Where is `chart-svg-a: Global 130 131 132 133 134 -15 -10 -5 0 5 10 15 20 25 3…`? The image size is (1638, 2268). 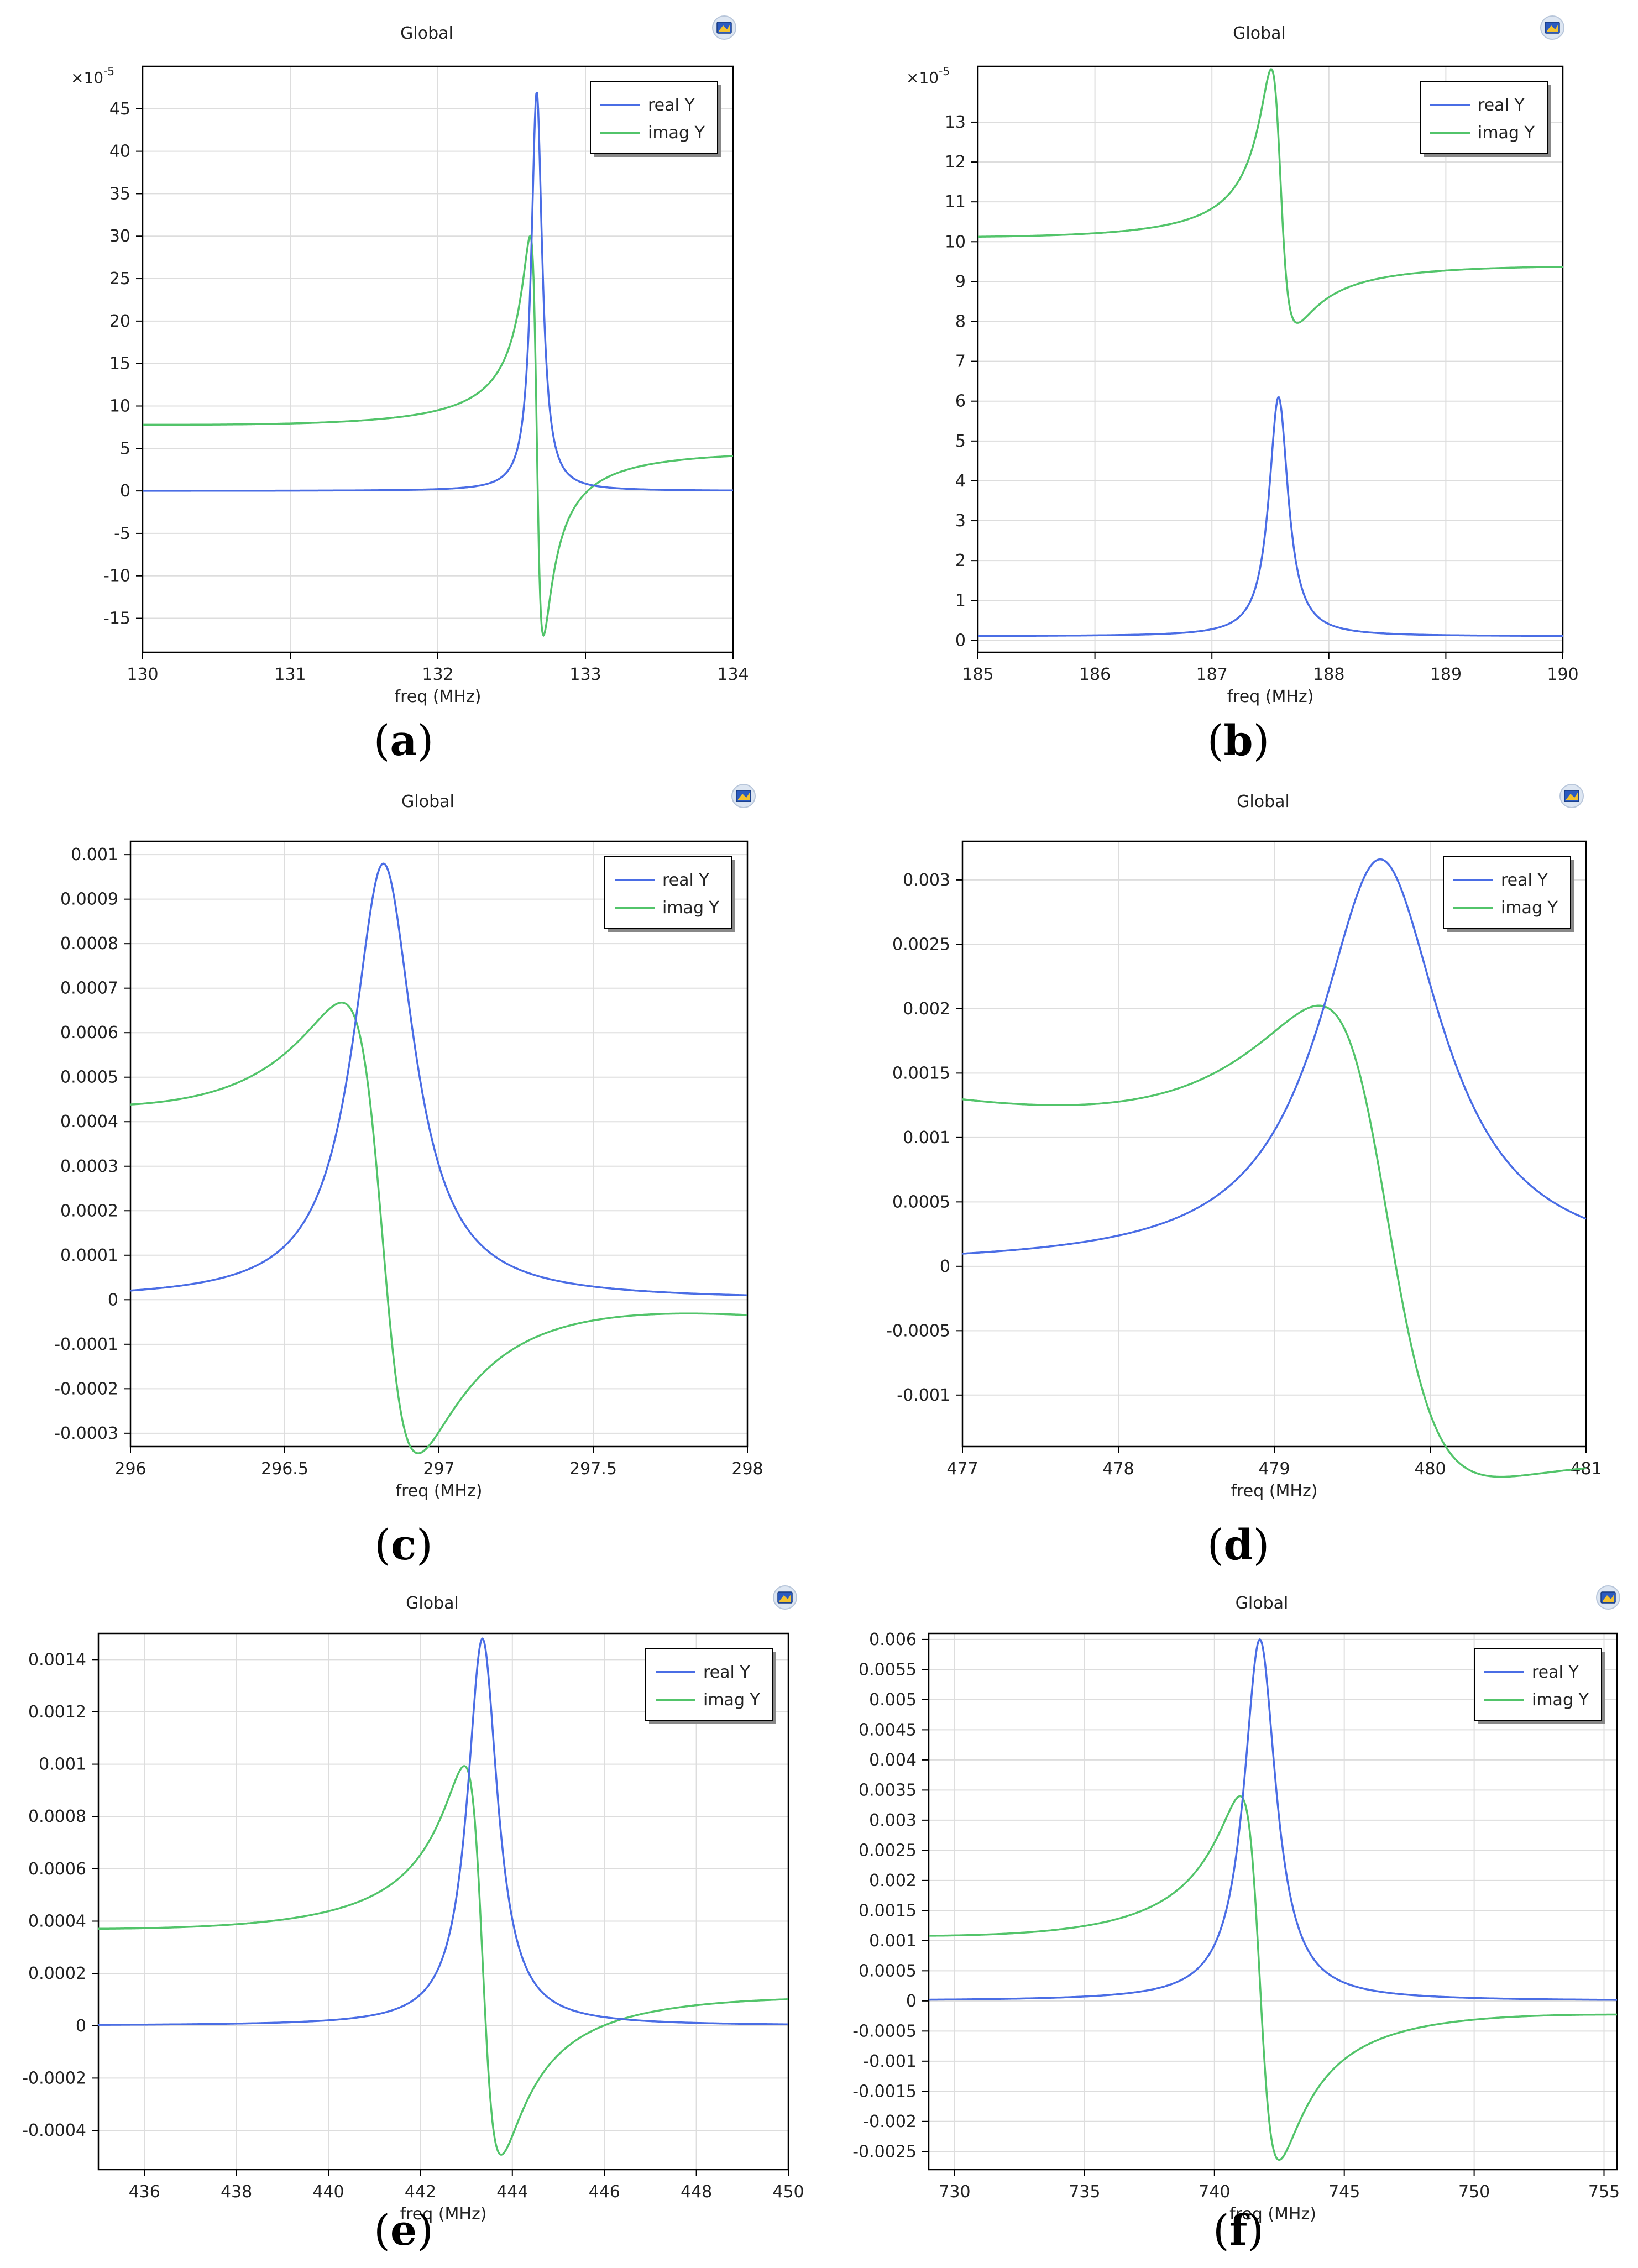 chart-svg-a: Global 130 131 132 133 134 -15 -10 -5 0 5 10 15 20 25 3… is located at coordinates (410, 360).